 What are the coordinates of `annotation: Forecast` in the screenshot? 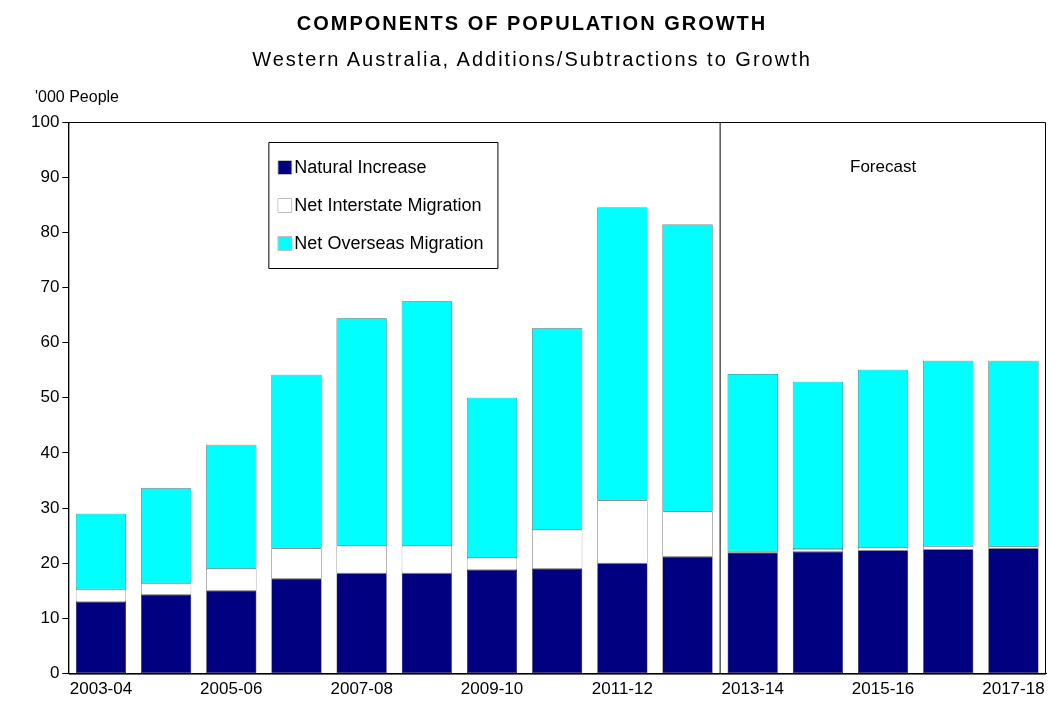 It's located at (883, 166).